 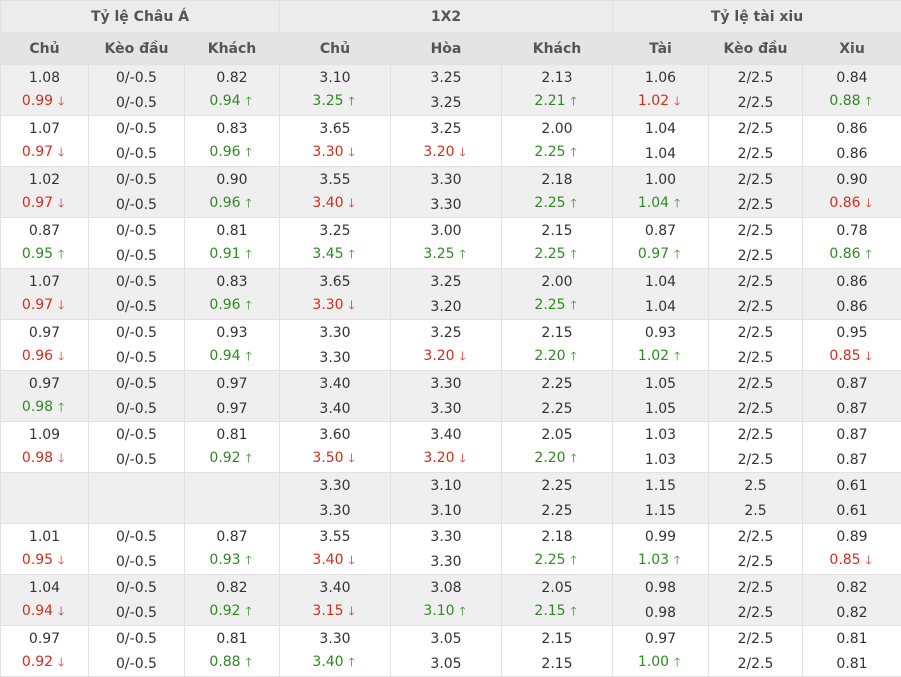 What do you see at coordinates (445, 588) in the screenshot?
I see `odds-value: 3.08` at bounding box center [445, 588].